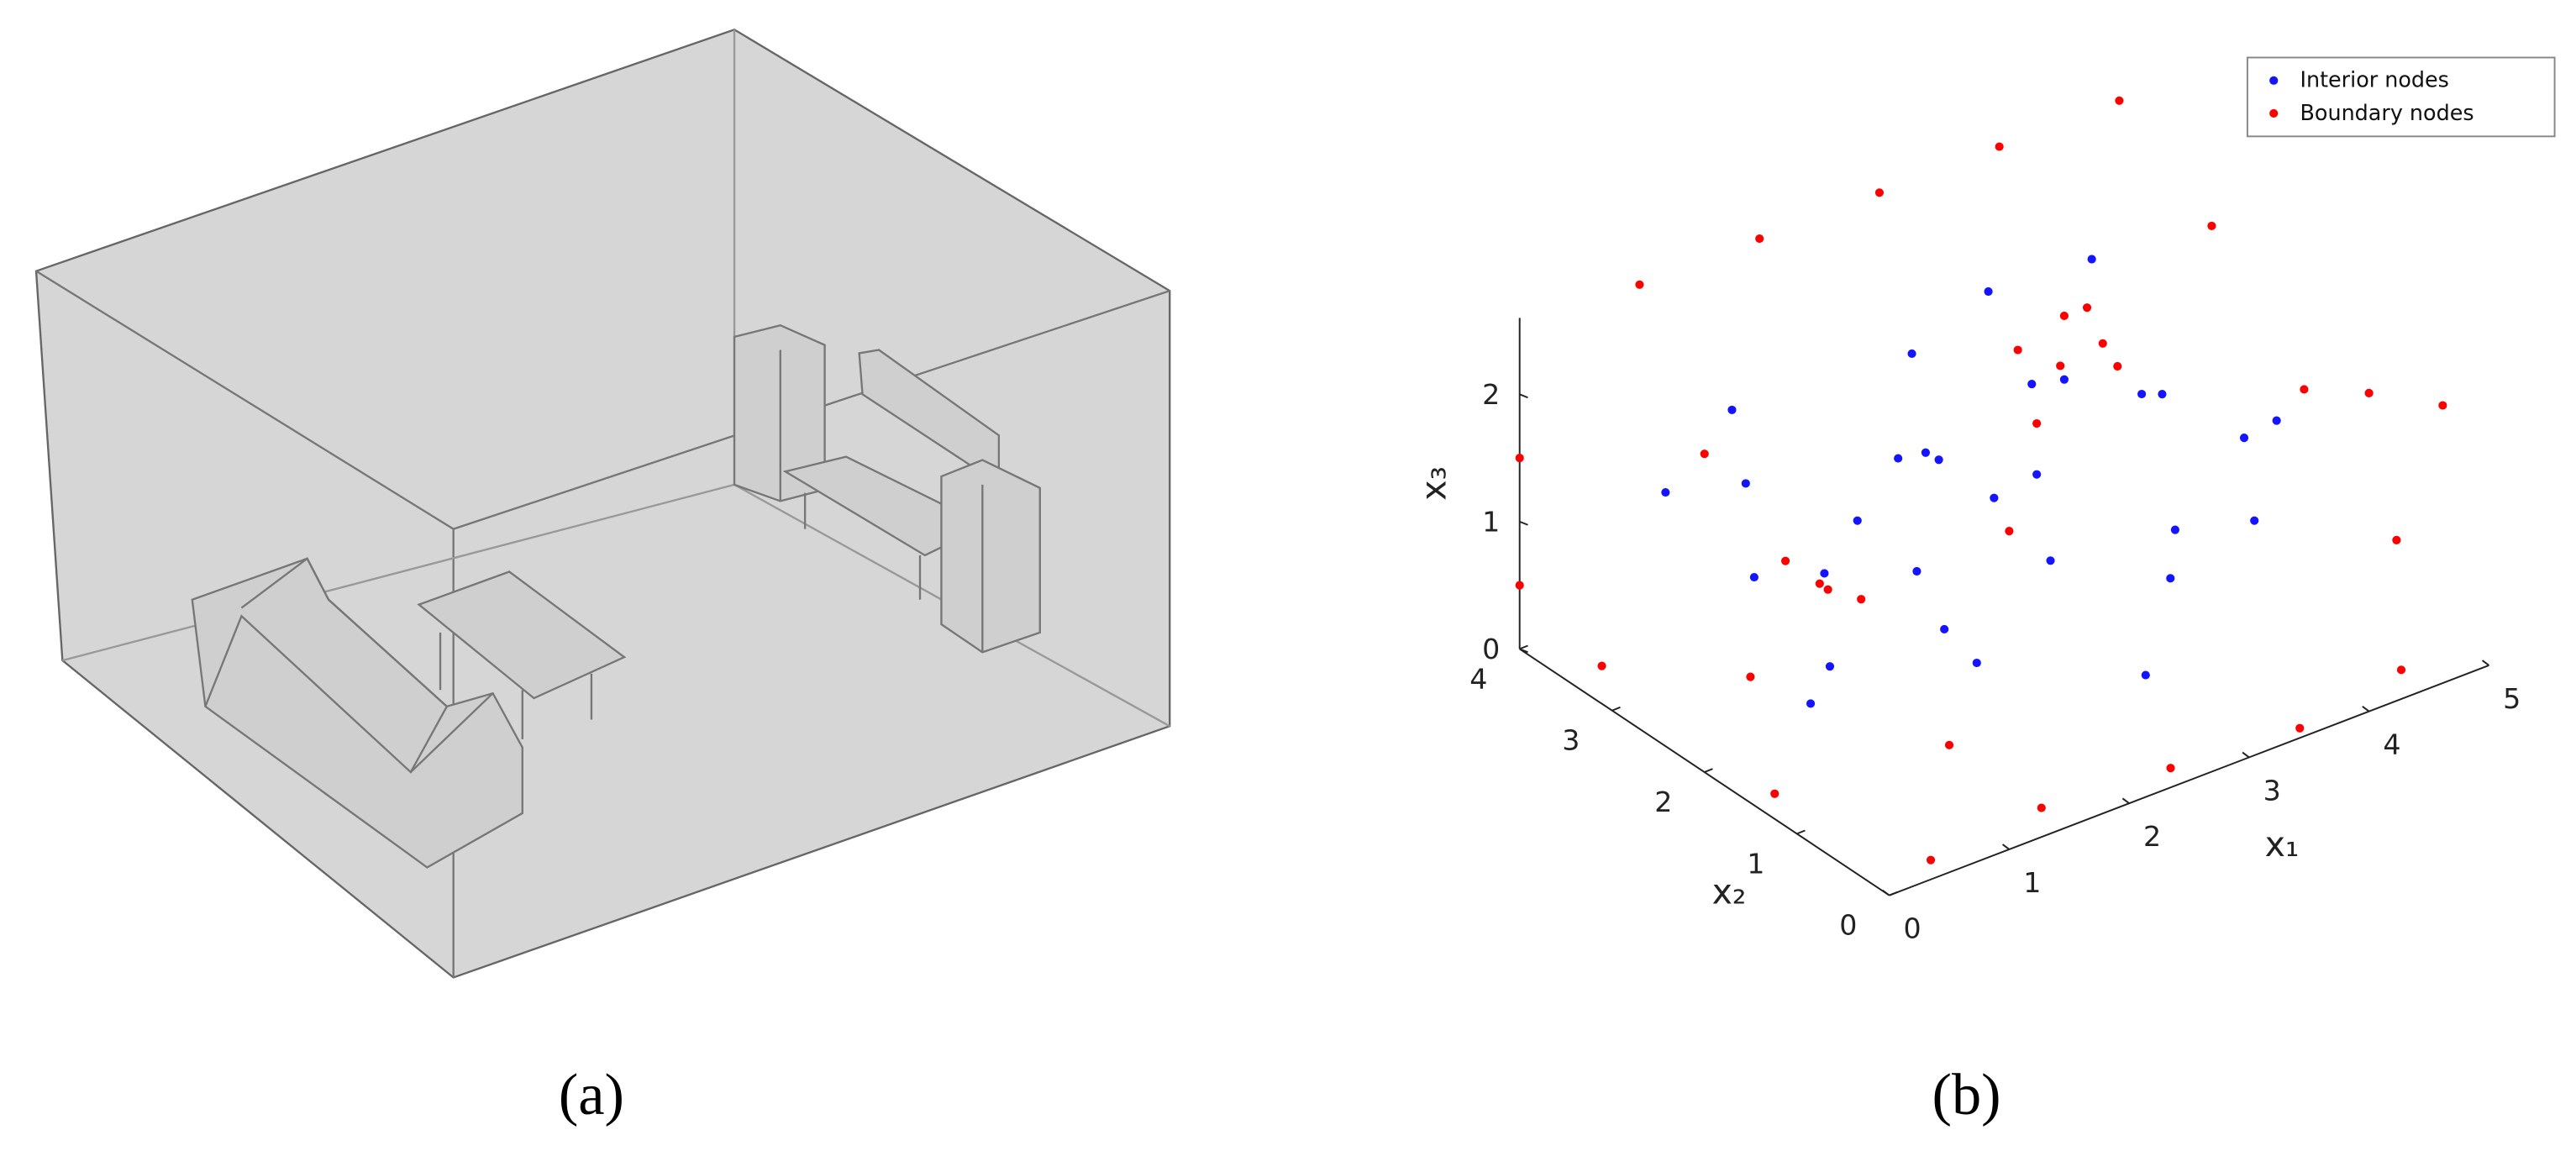 Image resolution: width=2576 pixels, height=1151 pixels. What do you see at coordinates (2387, 112) in the screenshot?
I see `legend-label: Boundary nodes` at bounding box center [2387, 112].